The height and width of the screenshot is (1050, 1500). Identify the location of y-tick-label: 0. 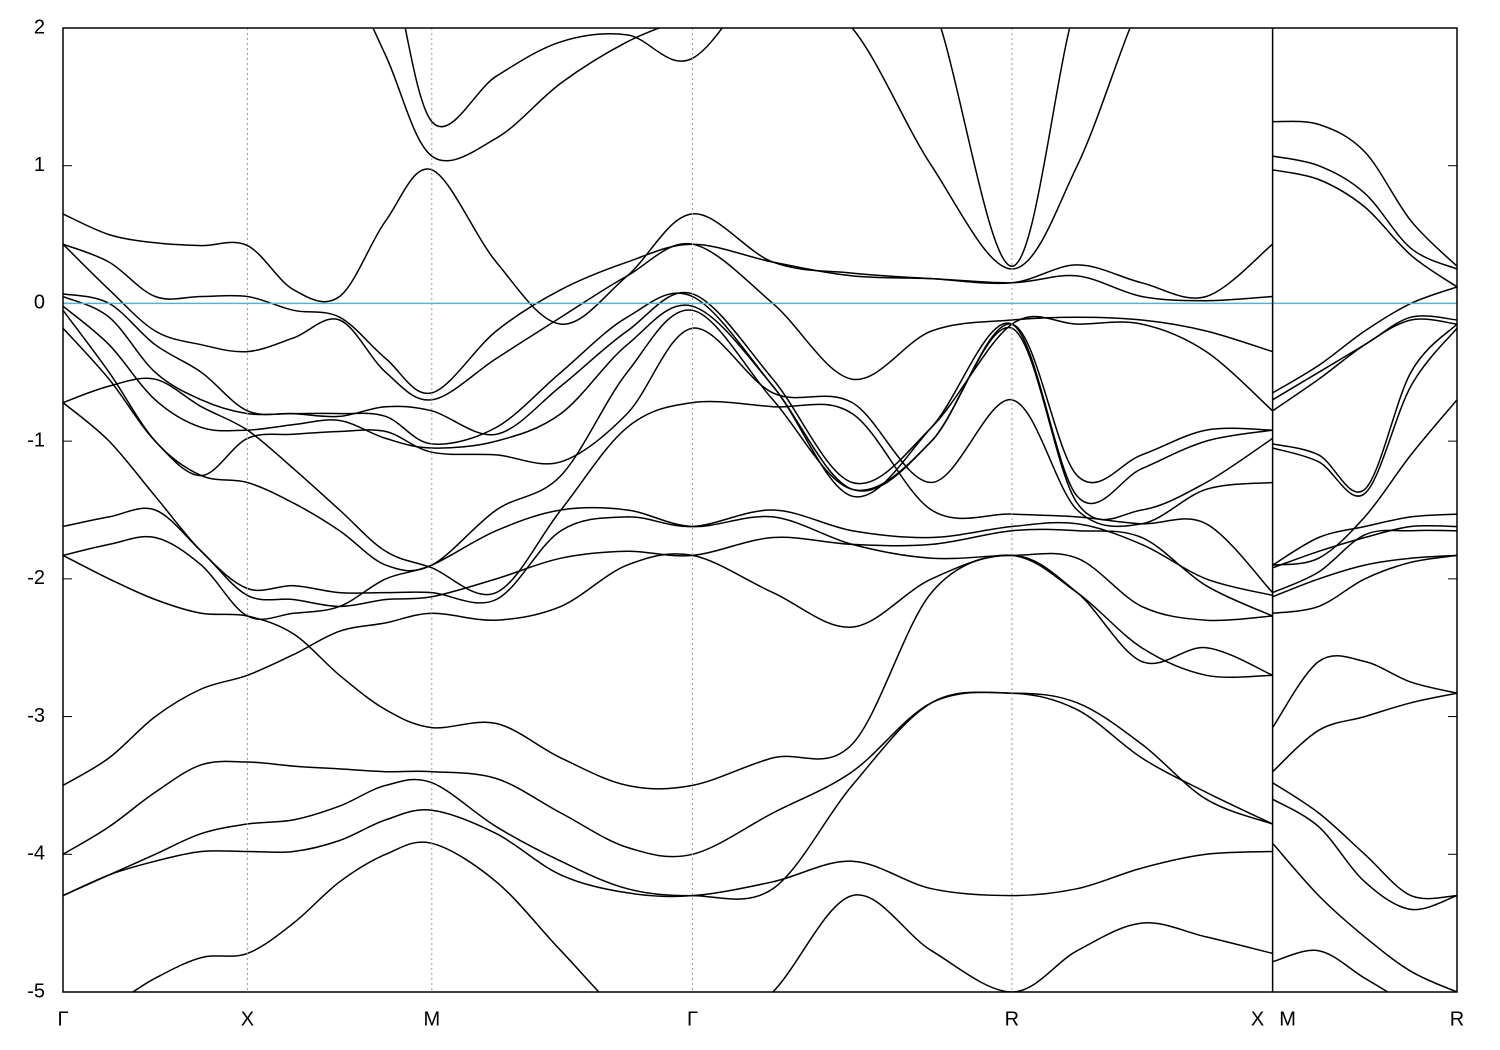
(39, 303).